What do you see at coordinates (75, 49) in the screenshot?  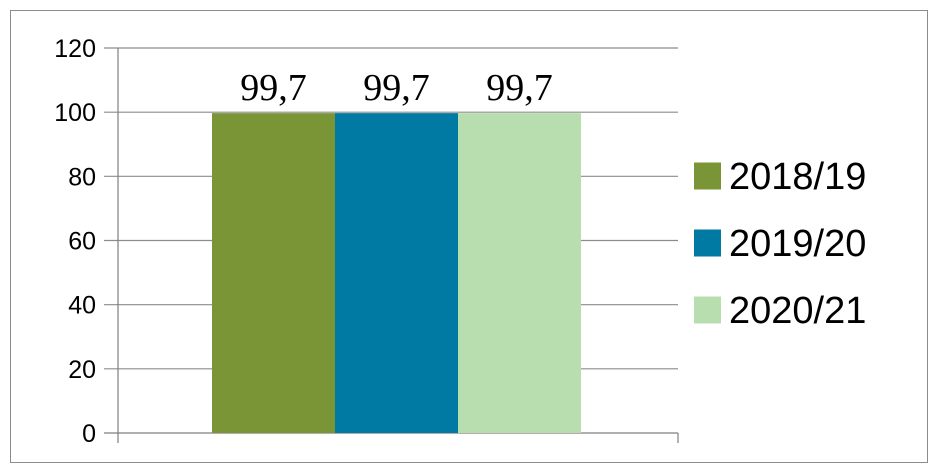 I see `y-tick-label: 120` at bounding box center [75, 49].